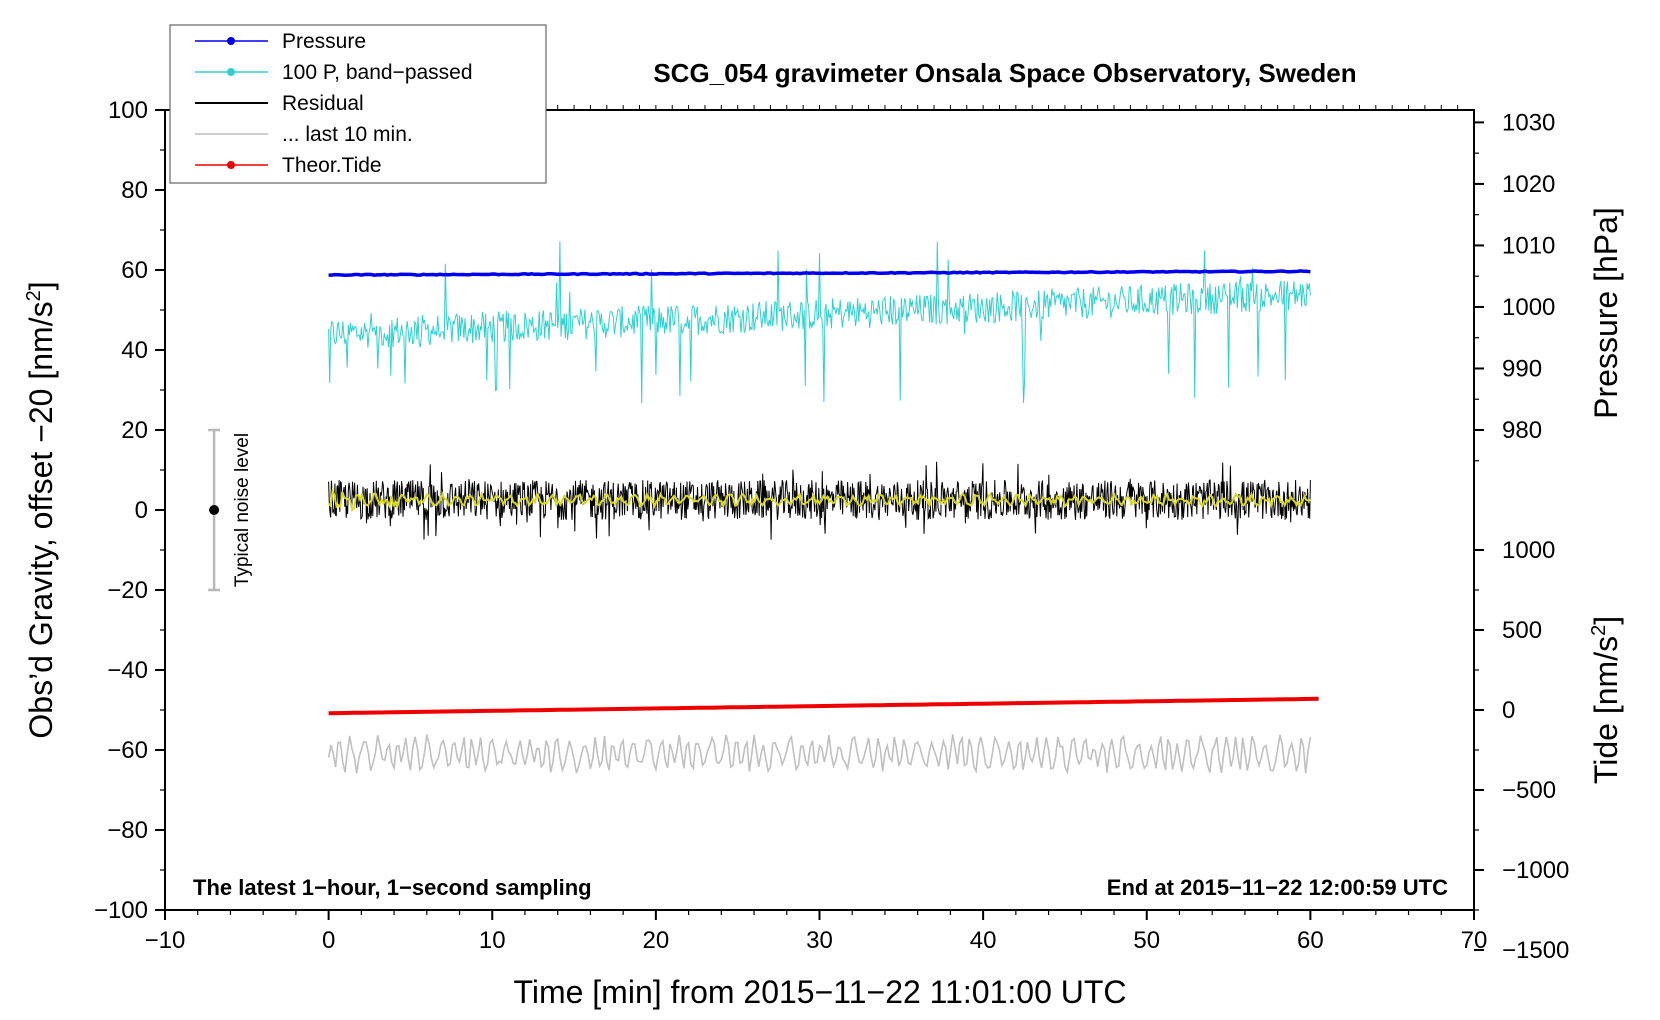  Describe the element at coordinates (1528, 122) in the screenshot. I see `pressure-tick-label: 1030` at that location.